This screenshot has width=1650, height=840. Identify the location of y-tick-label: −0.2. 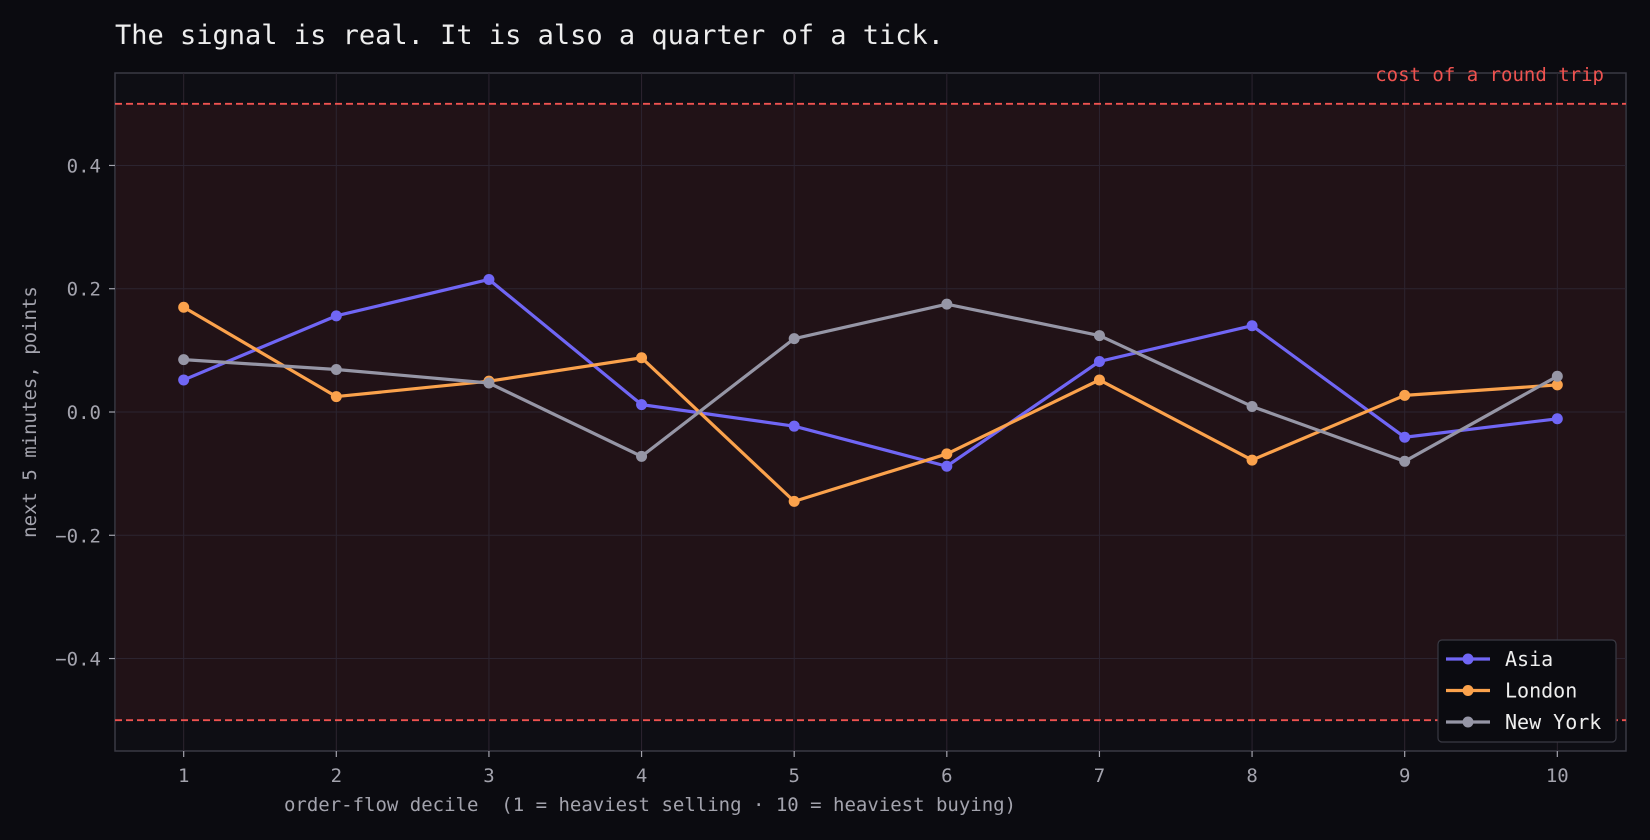
(78, 536).